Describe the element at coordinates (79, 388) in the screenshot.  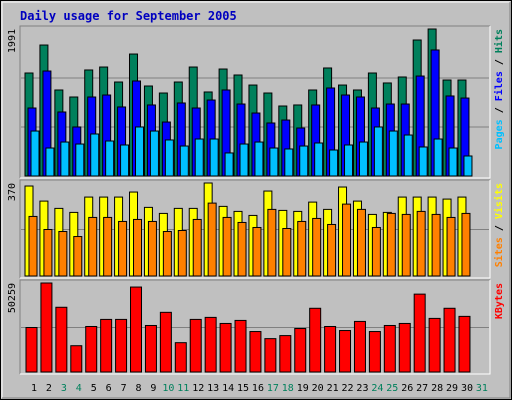
I see `x-tick-label: 4` at that location.